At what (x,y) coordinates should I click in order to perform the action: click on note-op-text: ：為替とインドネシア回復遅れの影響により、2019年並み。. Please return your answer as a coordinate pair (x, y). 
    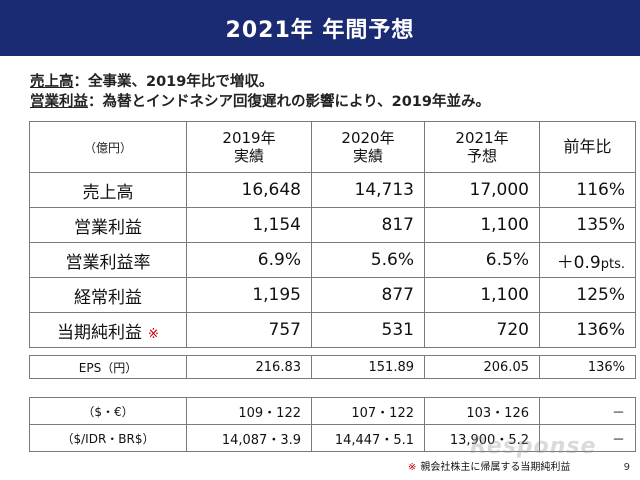
    Looking at the image, I should click on (289, 102).